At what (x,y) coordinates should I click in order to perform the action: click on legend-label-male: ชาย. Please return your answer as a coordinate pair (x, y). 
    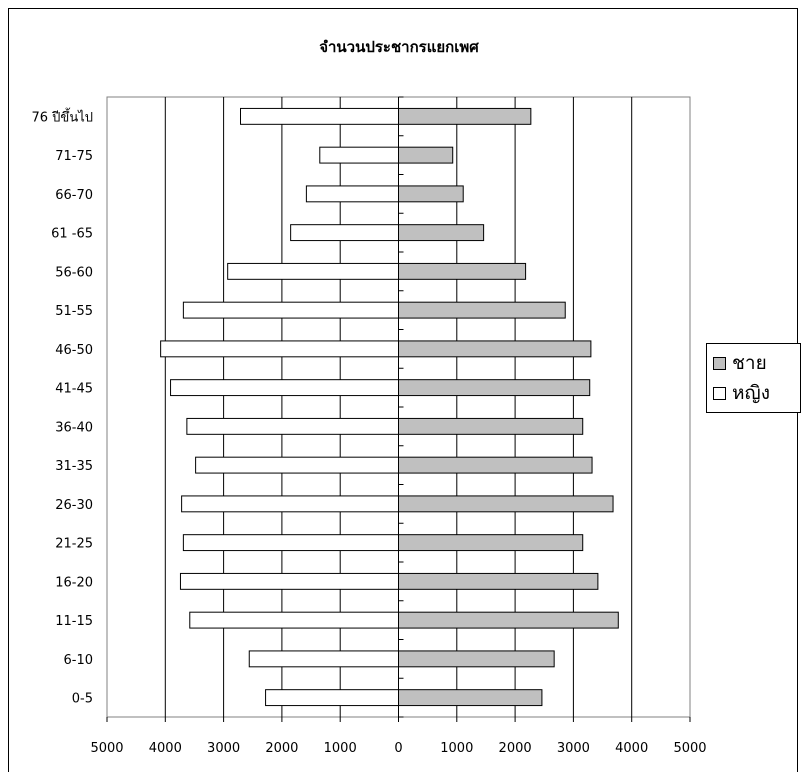
    Looking at the image, I should click on (749, 363).